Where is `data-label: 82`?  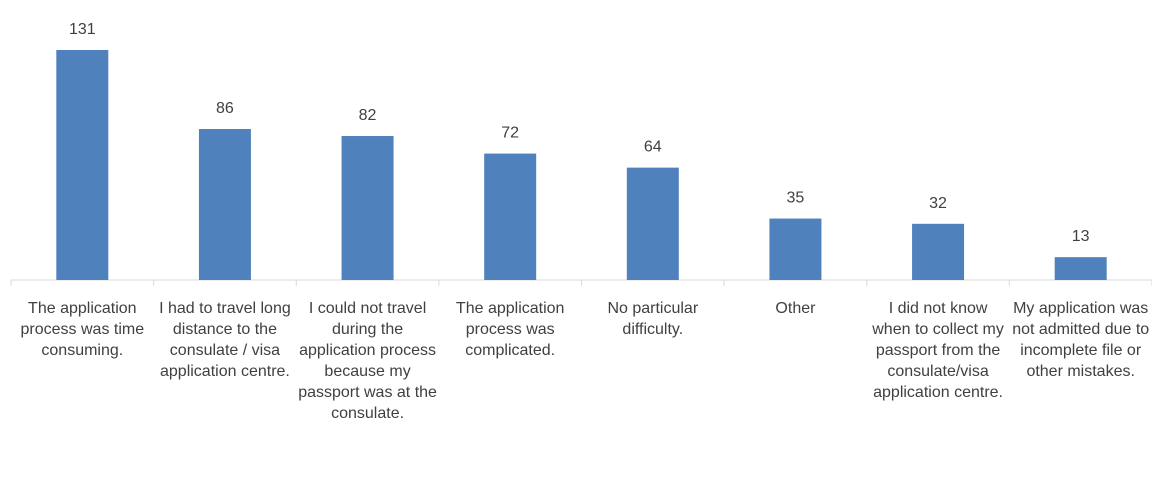 data-label: 82 is located at coordinates (368, 115).